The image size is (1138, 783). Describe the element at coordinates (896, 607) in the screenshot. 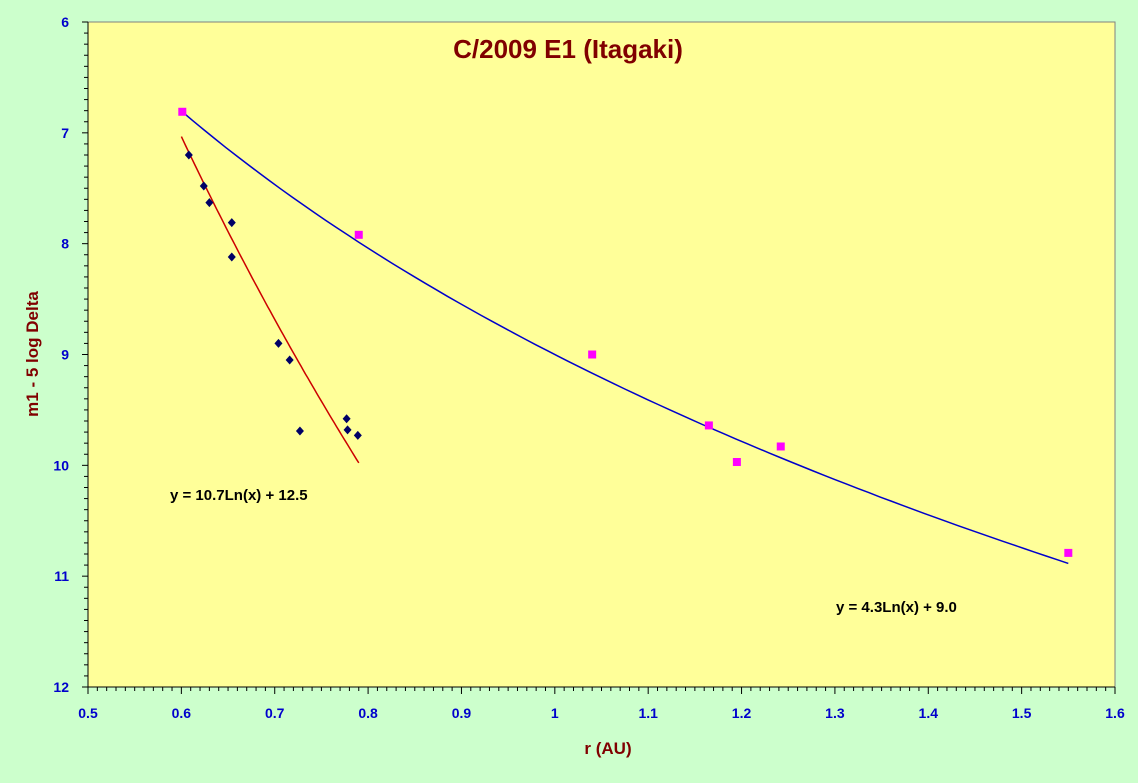

I see `blue-fit-equation: y = 4.3Ln(x) + 9.0` at that location.